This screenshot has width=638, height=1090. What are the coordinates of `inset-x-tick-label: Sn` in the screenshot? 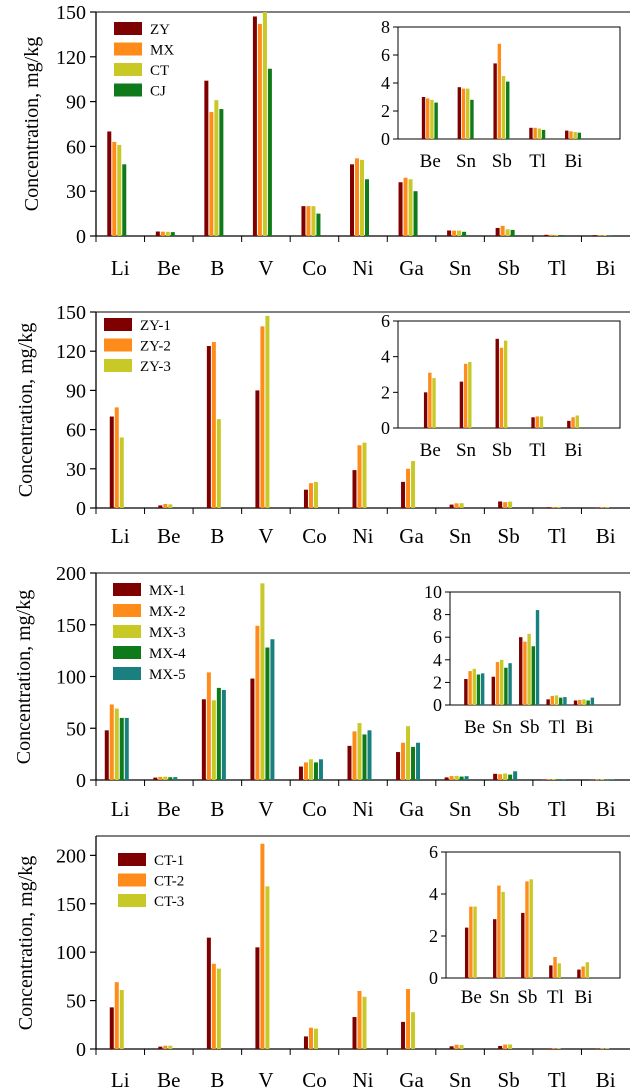 It's located at (502, 727).